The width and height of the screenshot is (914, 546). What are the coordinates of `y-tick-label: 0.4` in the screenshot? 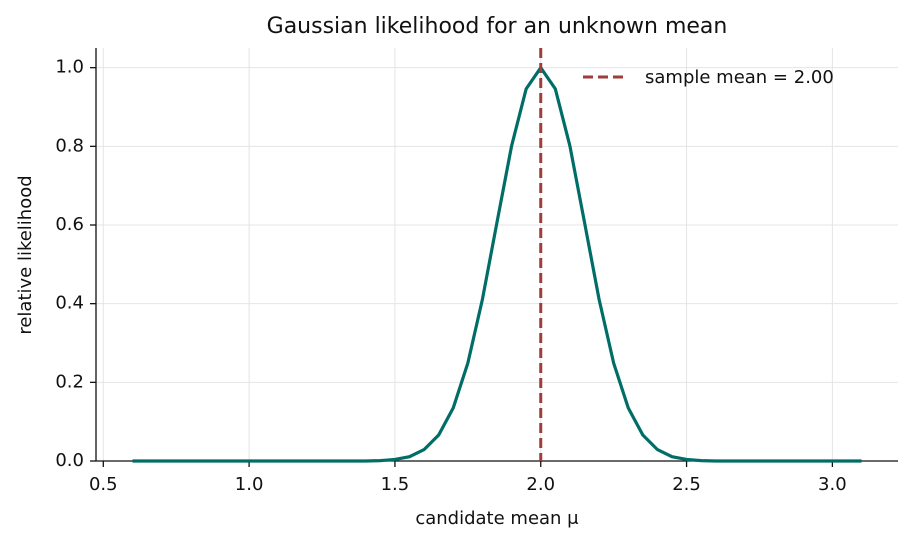 It's located at (69, 303).